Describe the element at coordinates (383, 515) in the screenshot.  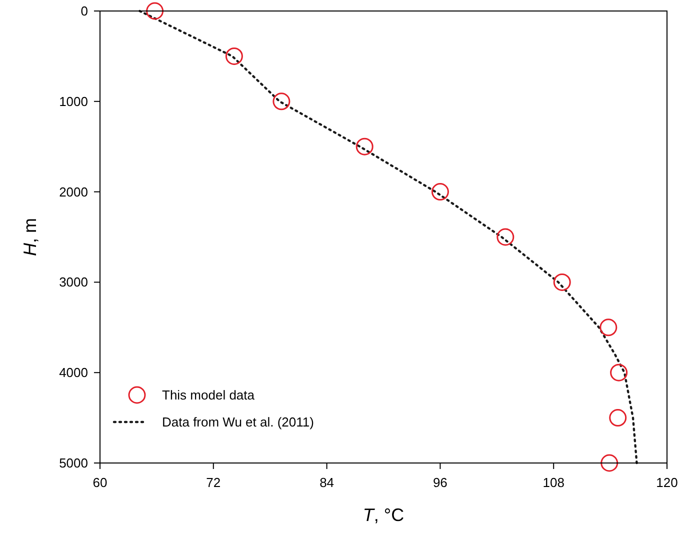
I see `x-axis-title: T, °C` at that location.